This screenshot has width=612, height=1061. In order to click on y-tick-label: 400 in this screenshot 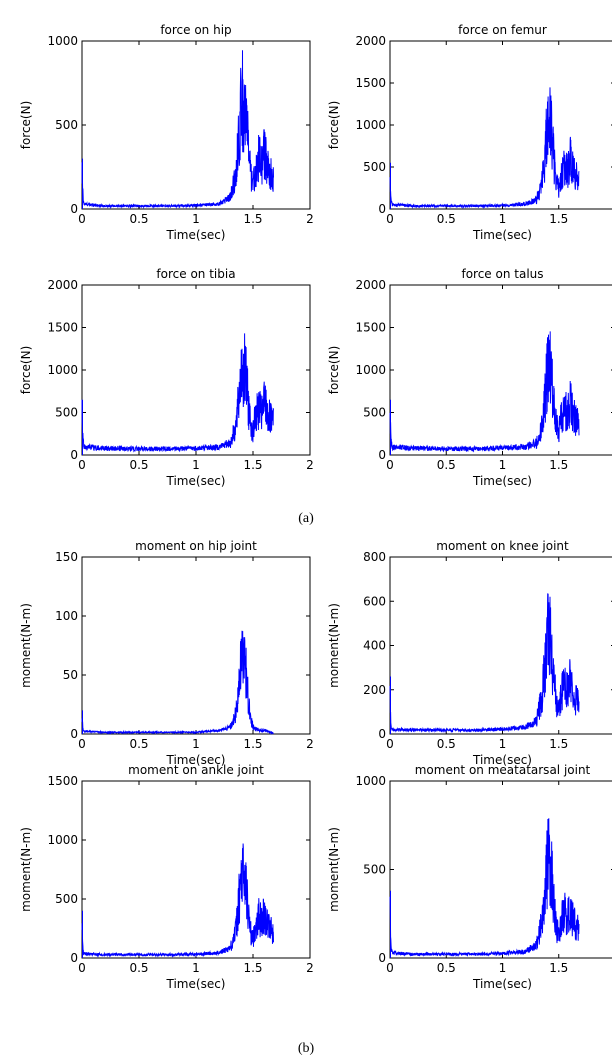, I will do `click(374, 646)`.